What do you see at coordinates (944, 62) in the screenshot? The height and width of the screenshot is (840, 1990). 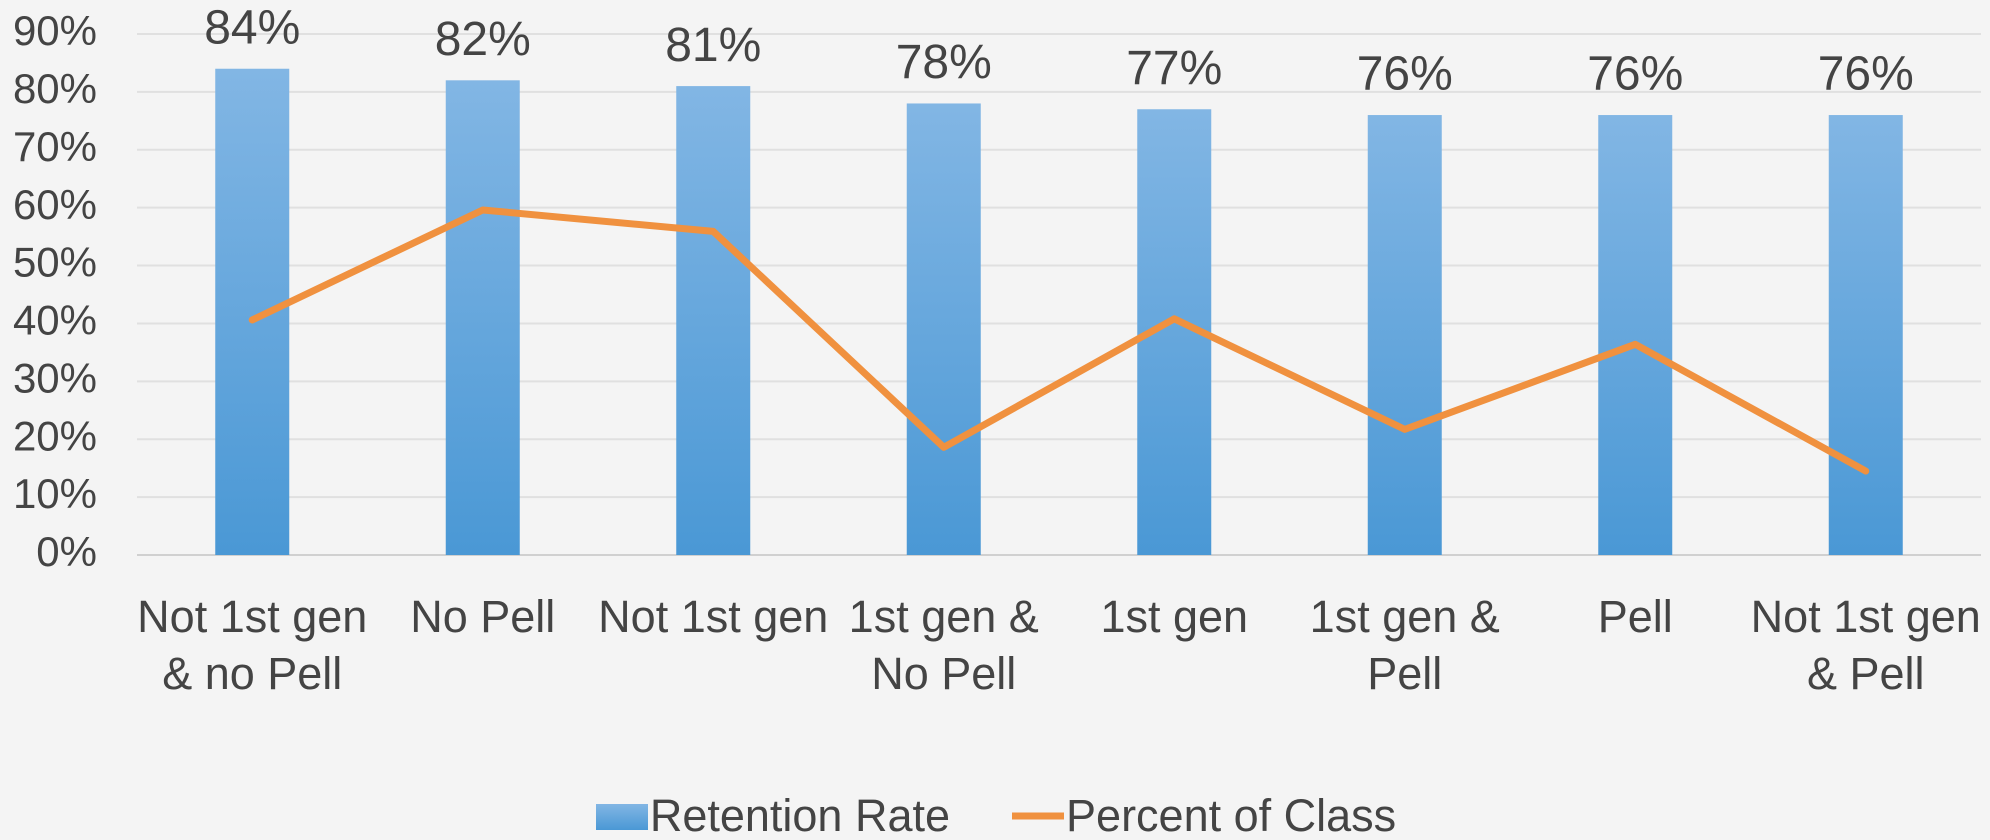 I see `data-label: 78%` at bounding box center [944, 62].